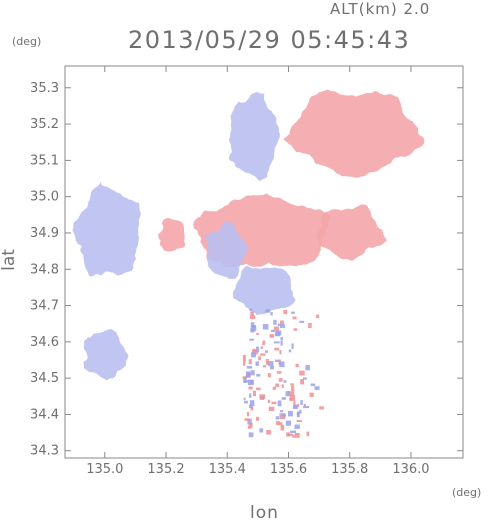  I want to click on timestamp-title: 2013/05/29 05:45:43, so click(269, 40).